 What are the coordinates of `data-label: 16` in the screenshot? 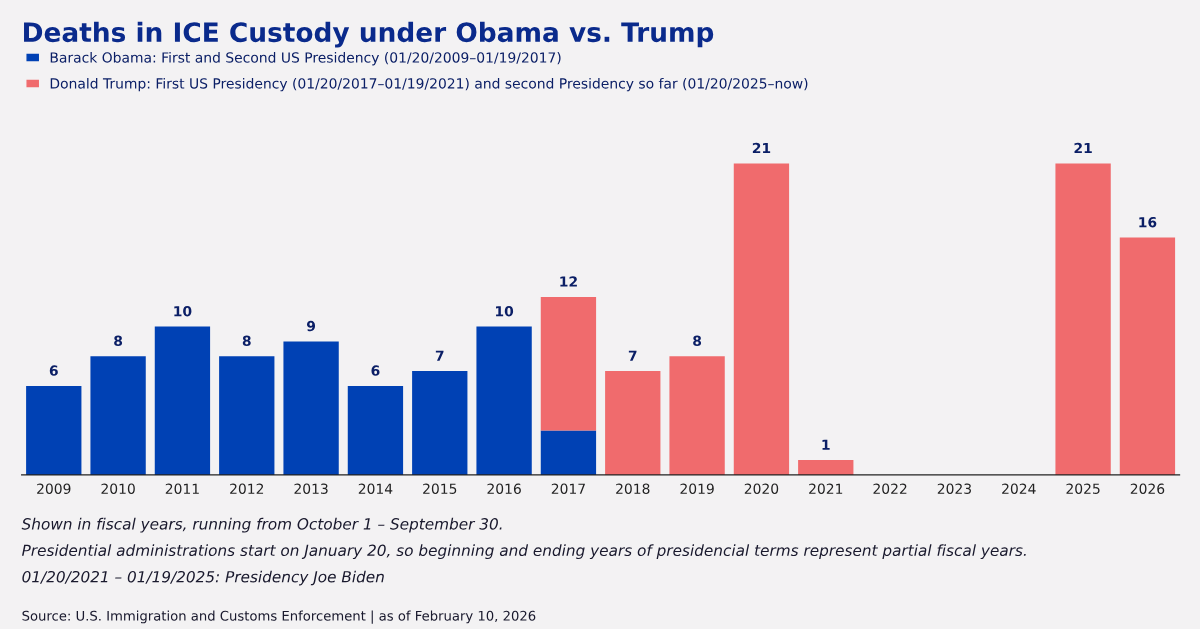 It's located at (1148, 222).